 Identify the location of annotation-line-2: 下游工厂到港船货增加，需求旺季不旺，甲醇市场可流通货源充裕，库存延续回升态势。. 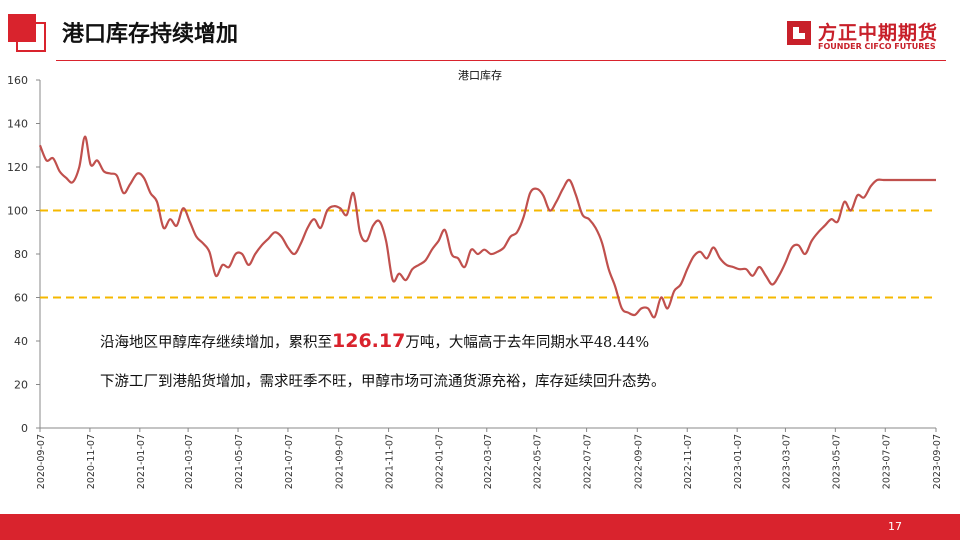
(383, 382).